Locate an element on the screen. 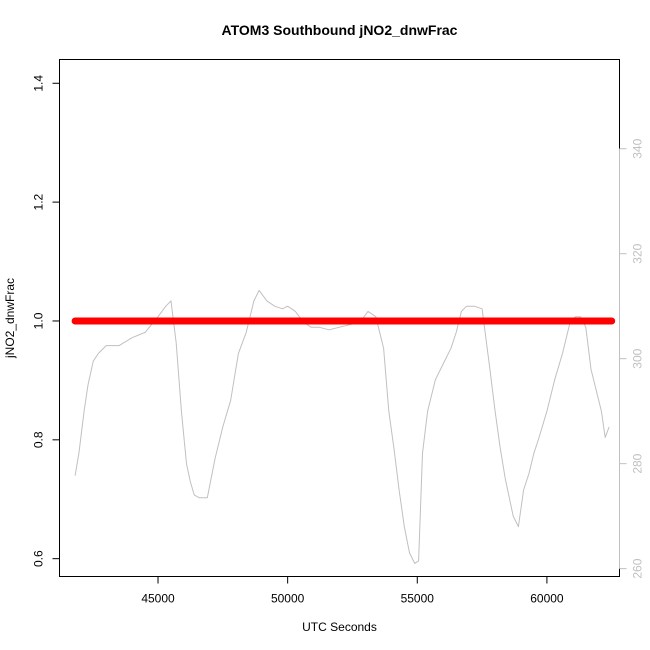  chart-title: ATOM3 Southbound jNO2_dnwFrac is located at coordinates (340, 30).